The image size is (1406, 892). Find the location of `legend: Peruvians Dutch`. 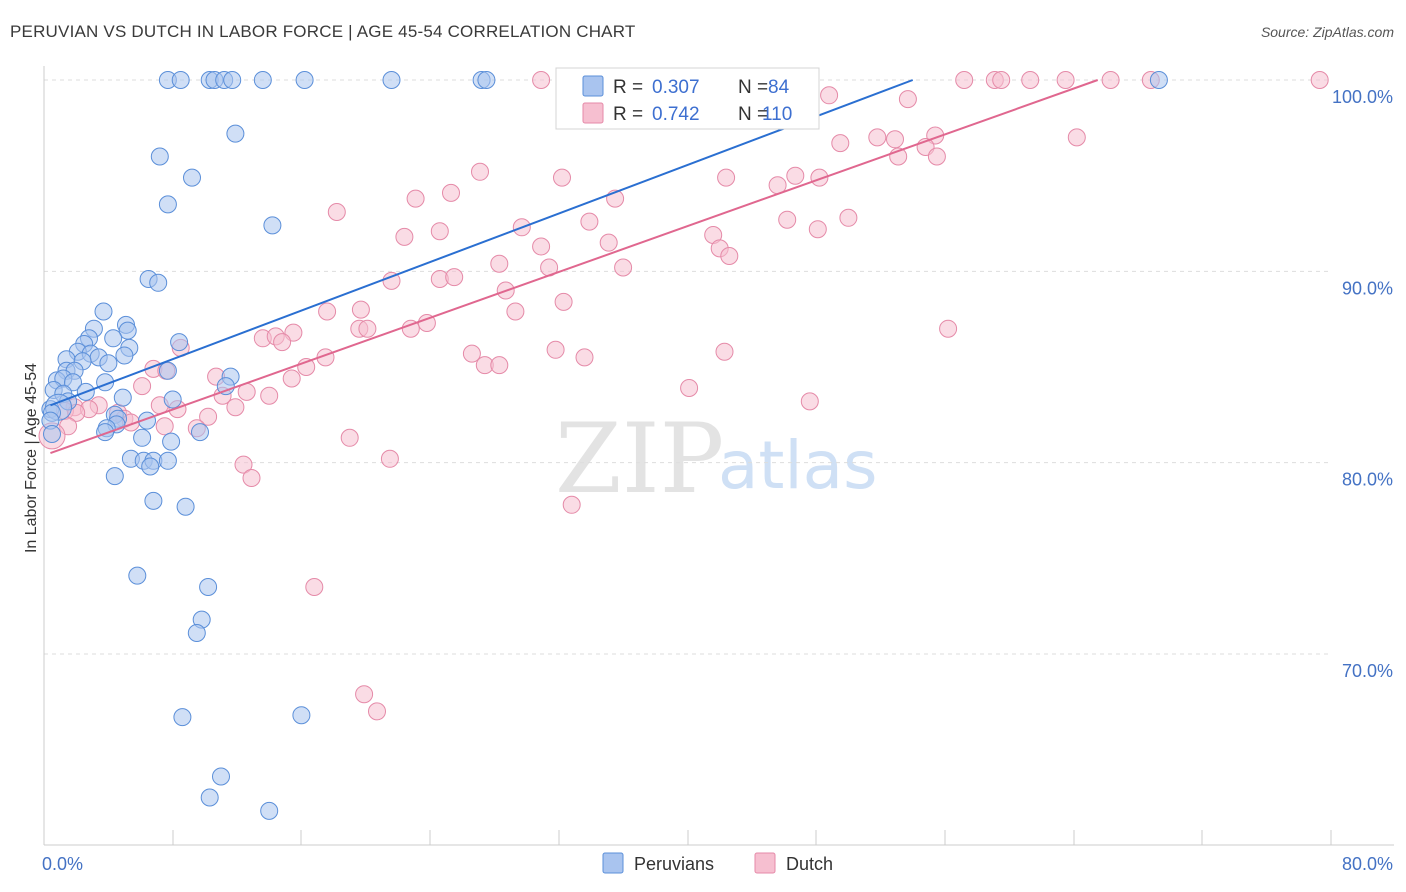

legend: Peruvians Dutch is located at coordinates (717, 863).